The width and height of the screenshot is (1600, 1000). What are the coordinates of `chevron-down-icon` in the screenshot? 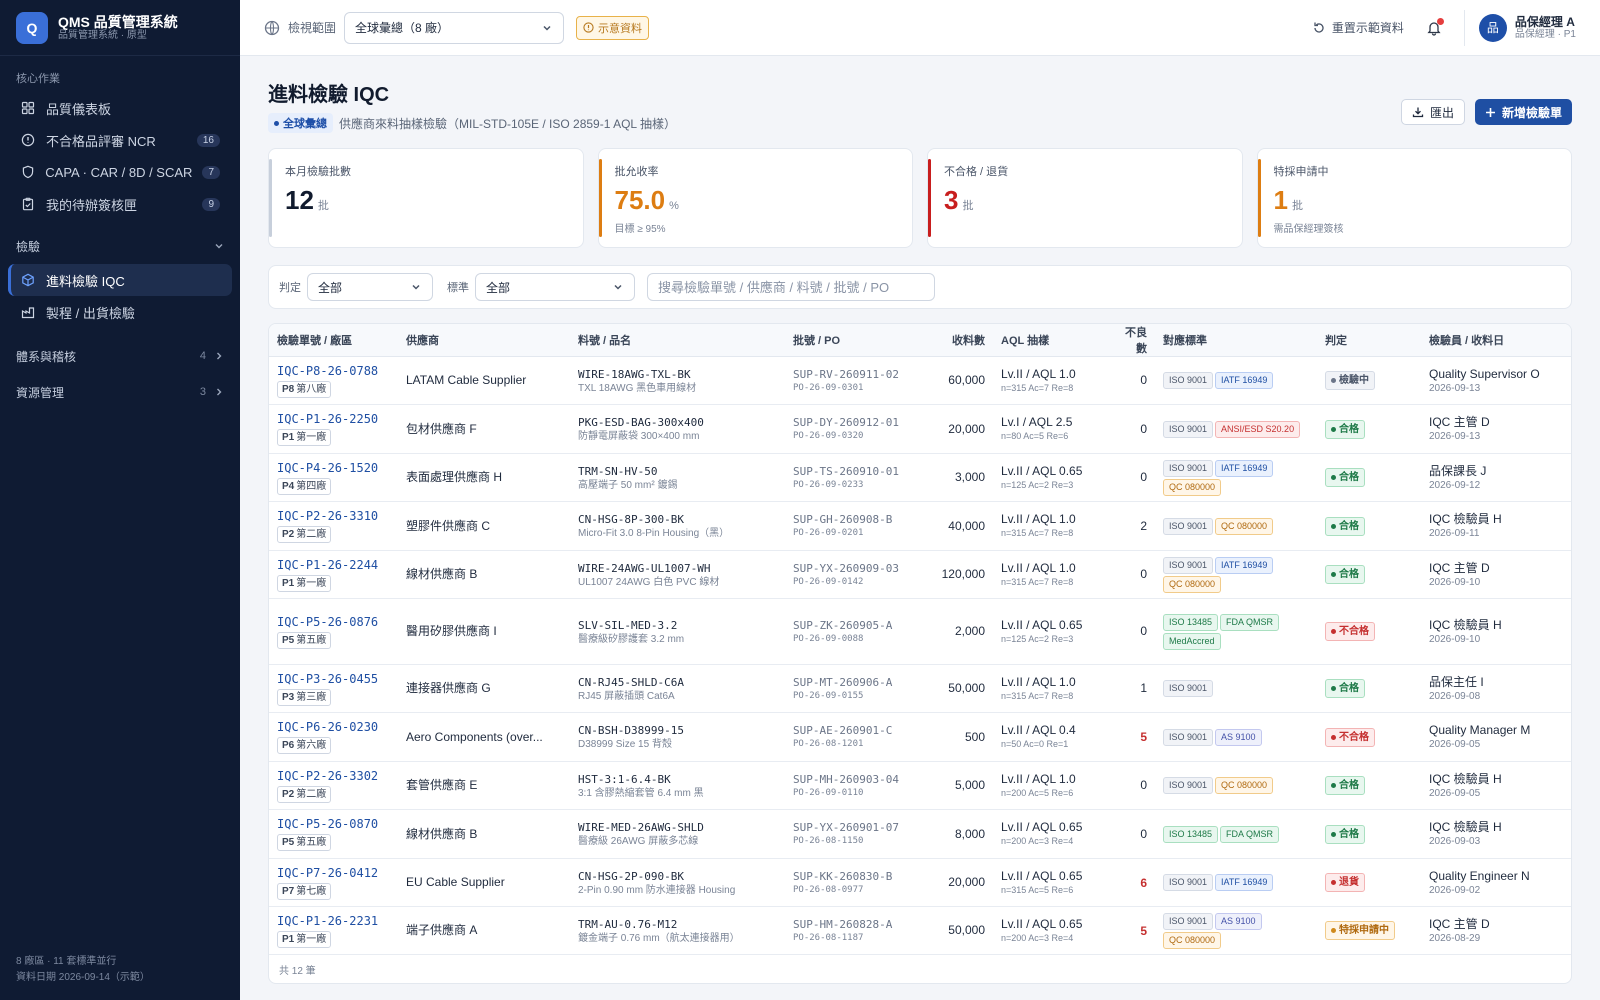 It's located at (618, 287).